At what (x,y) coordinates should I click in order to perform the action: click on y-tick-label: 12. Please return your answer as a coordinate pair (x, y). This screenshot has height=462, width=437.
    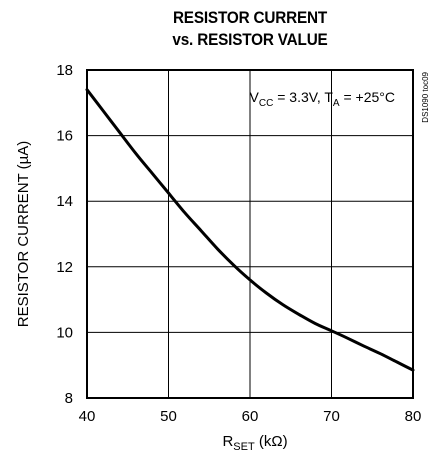
    Looking at the image, I should click on (64, 267).